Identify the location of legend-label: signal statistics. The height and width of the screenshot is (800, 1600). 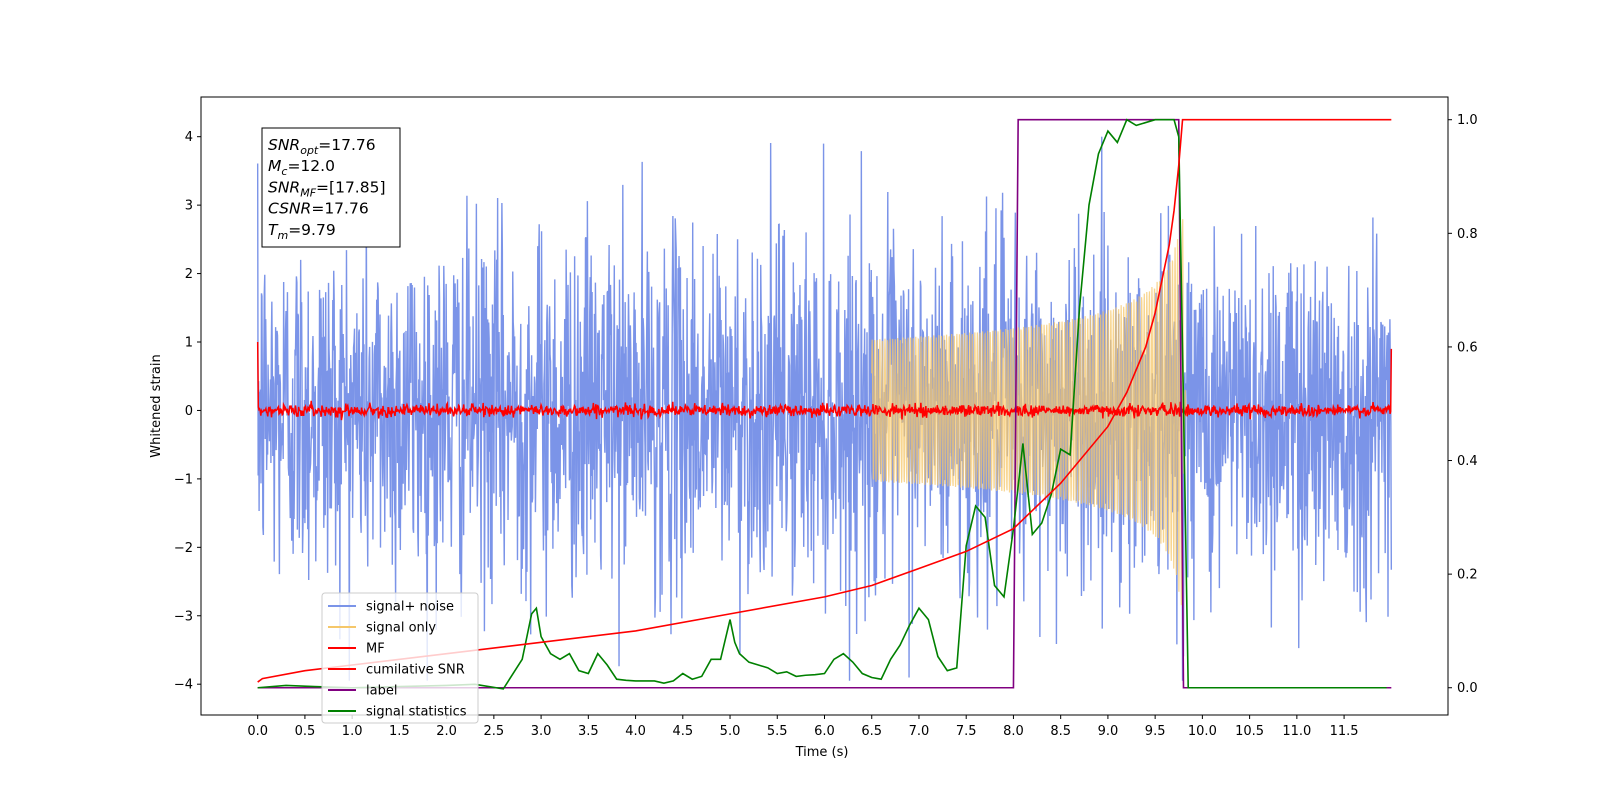
(416, 712).